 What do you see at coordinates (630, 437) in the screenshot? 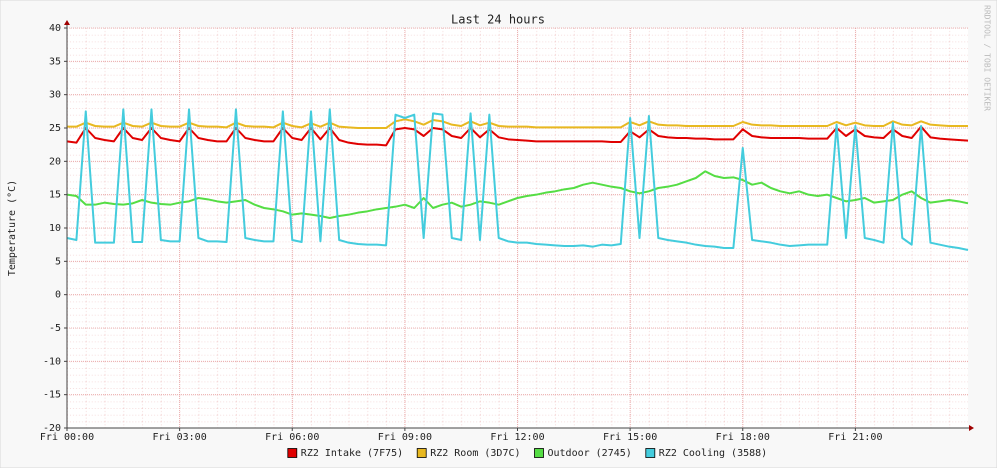
I see `x-tick-label: Fri 15:00` at bounding box center [630, 437].